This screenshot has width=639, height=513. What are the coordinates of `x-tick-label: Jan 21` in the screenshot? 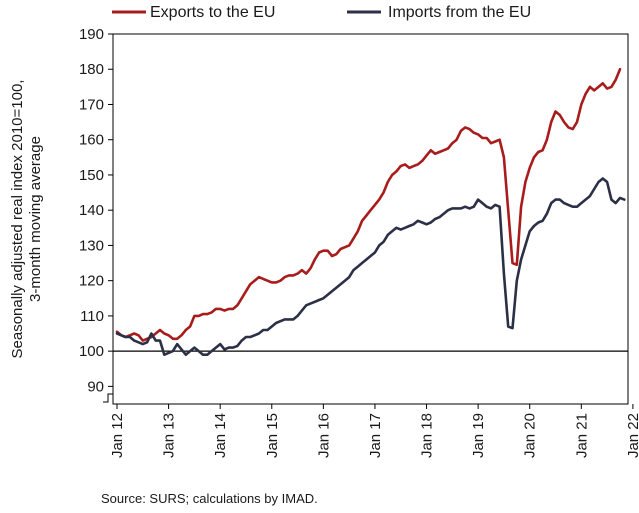 It's located at (581, 435).